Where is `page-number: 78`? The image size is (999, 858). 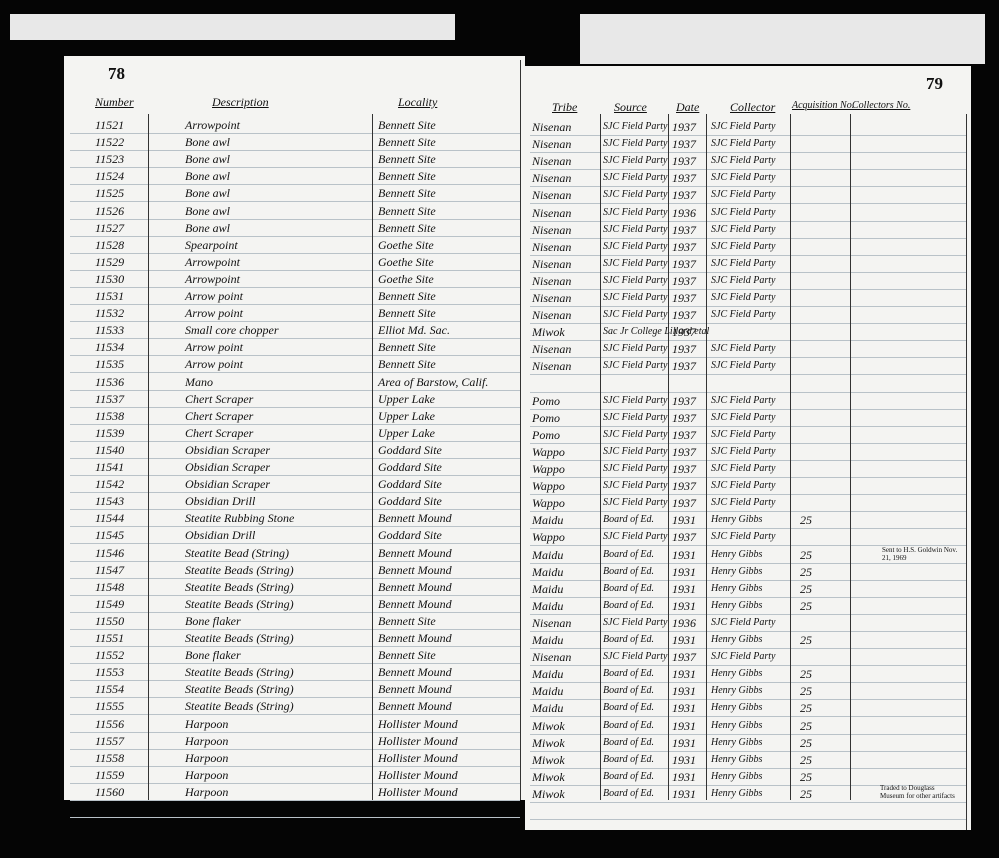
page-number: 78 is located at coordinates (116, 73).